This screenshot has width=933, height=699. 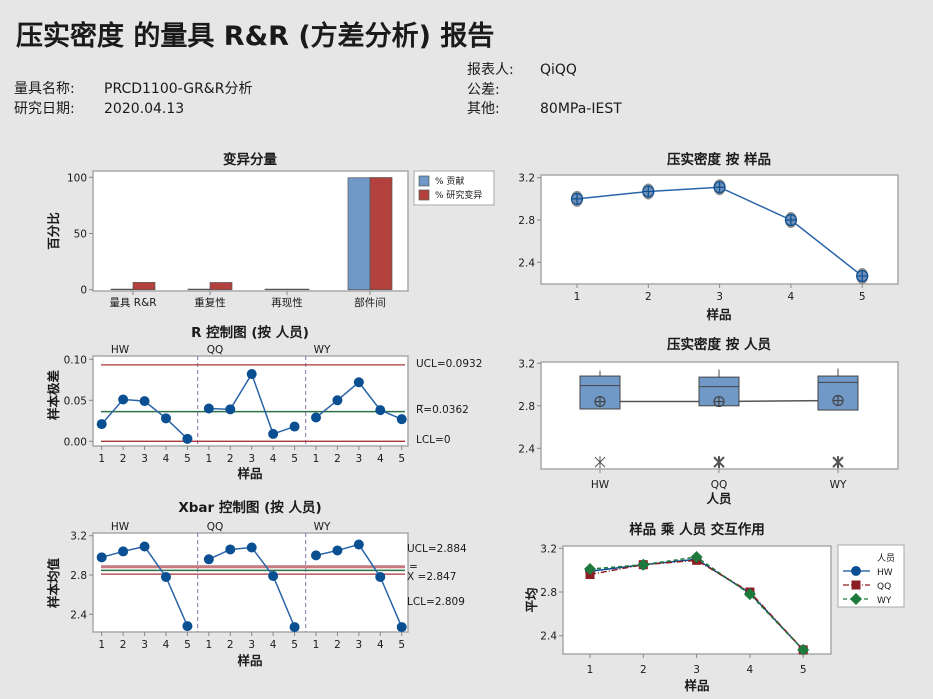 I want to click on center-label: X =2.847, so click(x=431, y=577).